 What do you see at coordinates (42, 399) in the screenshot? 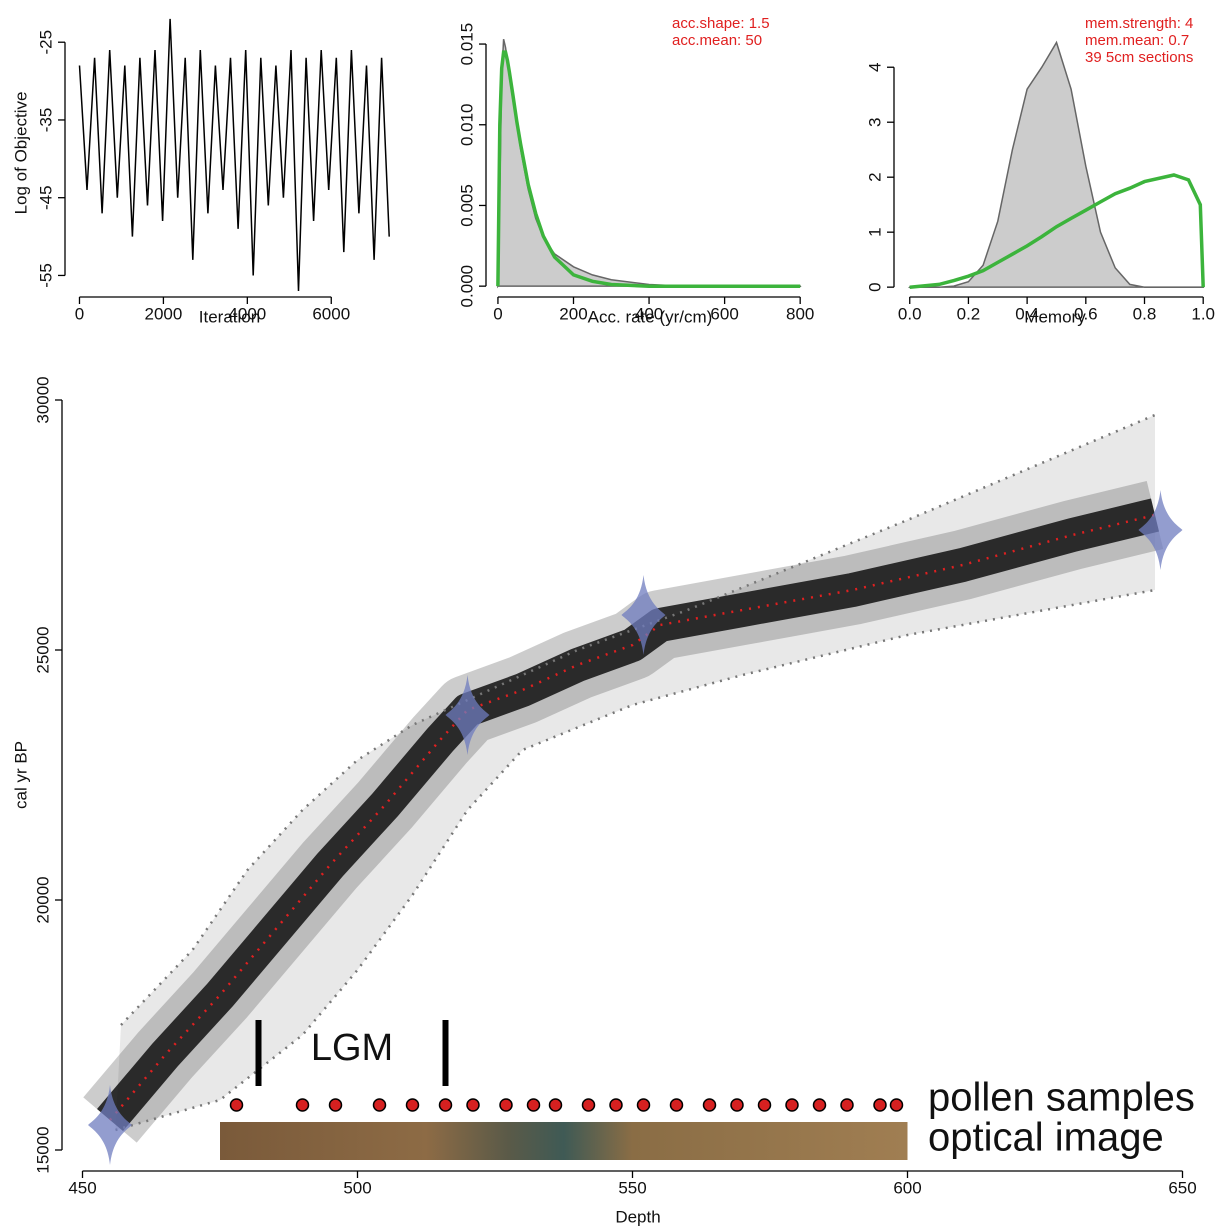
I see `y-tick-label: 30000` at bounding box center [42, 399].